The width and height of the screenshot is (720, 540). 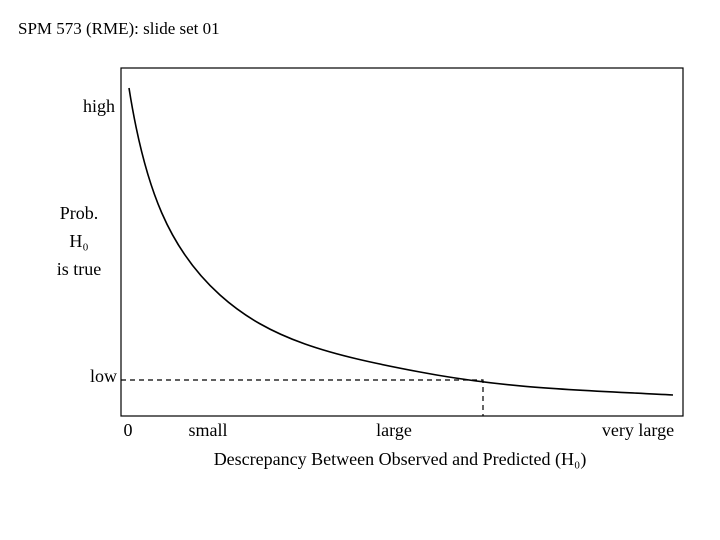 What do you see at coordinates (208, 430) in the screenshot?
I see `x-label: small` at bounding box center [208, 430].